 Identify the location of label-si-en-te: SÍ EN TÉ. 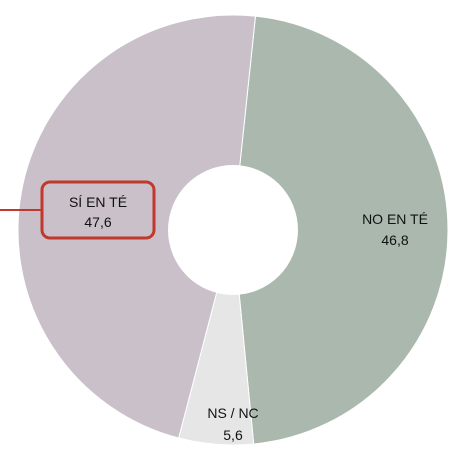
(98, 202).